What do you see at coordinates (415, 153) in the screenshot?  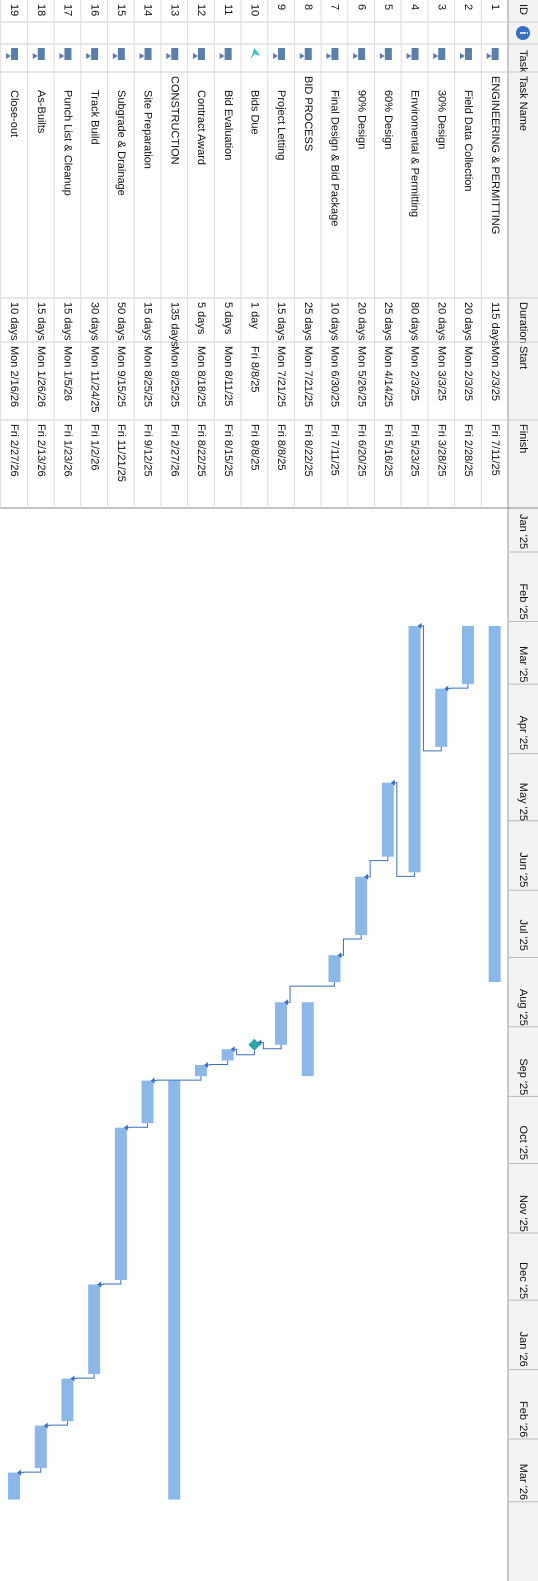 I see `task-name: Enviromental & Permitting` at bounding box center [415, 153].